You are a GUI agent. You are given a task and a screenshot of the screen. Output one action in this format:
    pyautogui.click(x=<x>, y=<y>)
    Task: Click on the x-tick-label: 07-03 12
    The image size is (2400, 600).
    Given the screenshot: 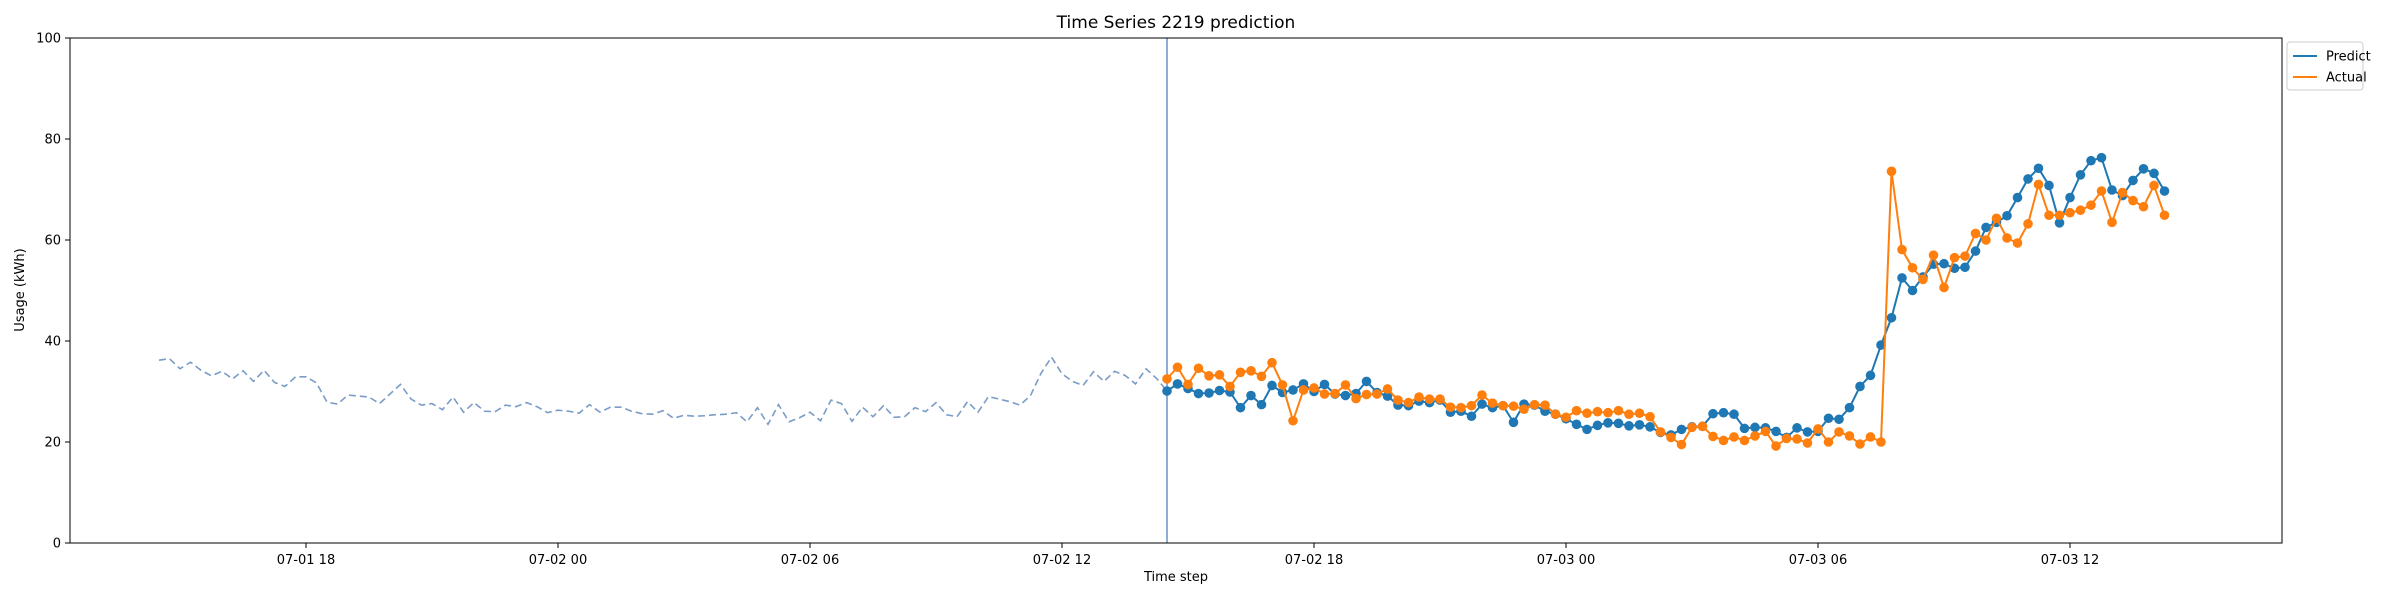 What is the action you would take?
    pyautogui.click(x=2070, y=560)
    